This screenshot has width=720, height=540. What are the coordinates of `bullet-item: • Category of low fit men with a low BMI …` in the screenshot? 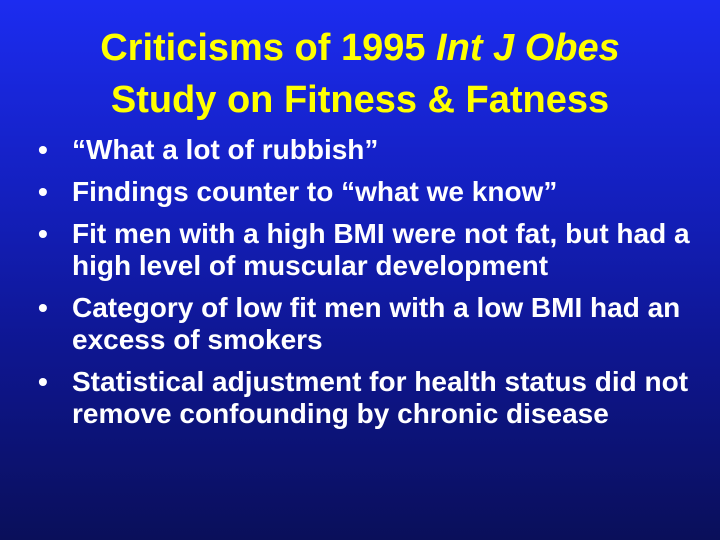 It's located at (350, 324).